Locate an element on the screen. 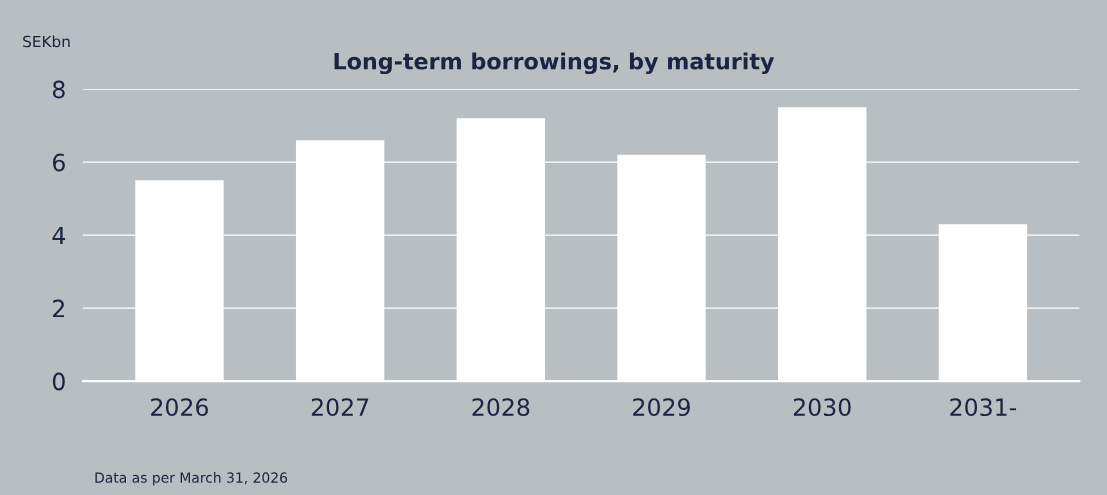  y-tick-label: 0 is located at coordinates (58, 381).